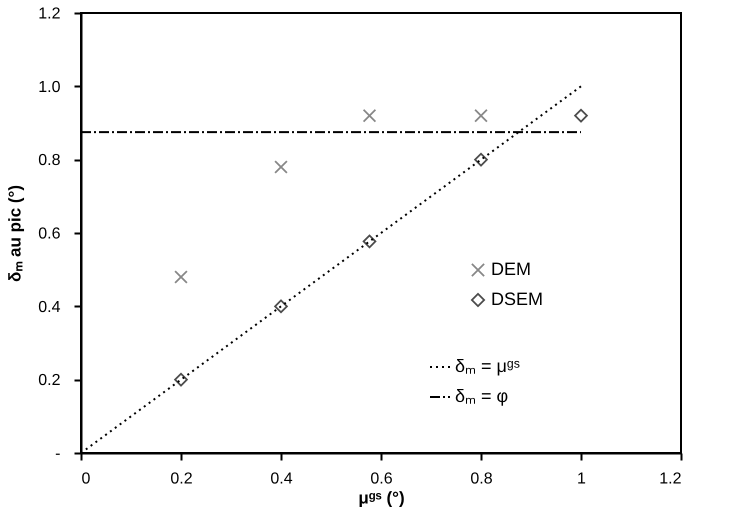  Describe the element at coordinates (49, 14) in the screenshot. I see `y-tick-label: 1.2` at that location.